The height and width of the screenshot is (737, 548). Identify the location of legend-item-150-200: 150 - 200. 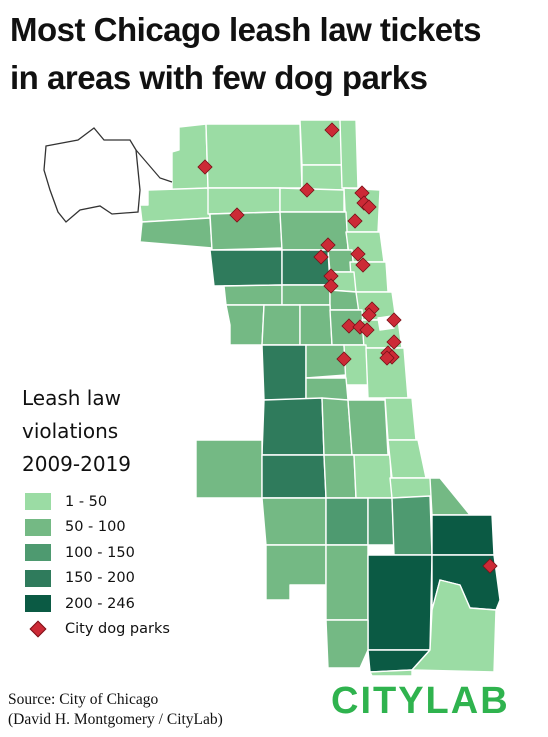
(122, 579).